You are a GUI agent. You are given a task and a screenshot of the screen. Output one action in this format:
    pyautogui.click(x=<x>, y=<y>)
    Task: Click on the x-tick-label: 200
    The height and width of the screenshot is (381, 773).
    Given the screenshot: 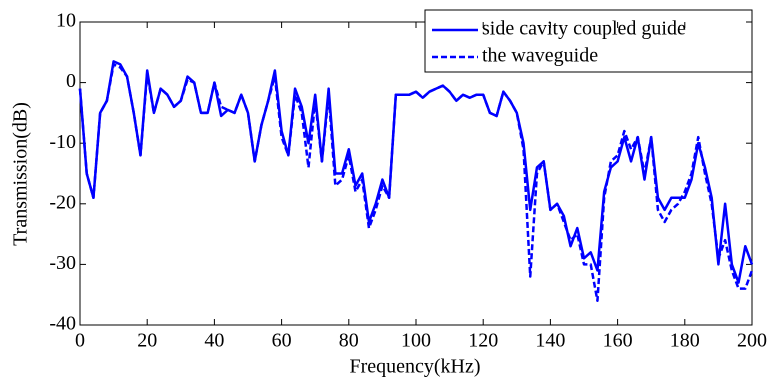 What is the action you would take?
    pyautogui.click(x=752, y=341)
    